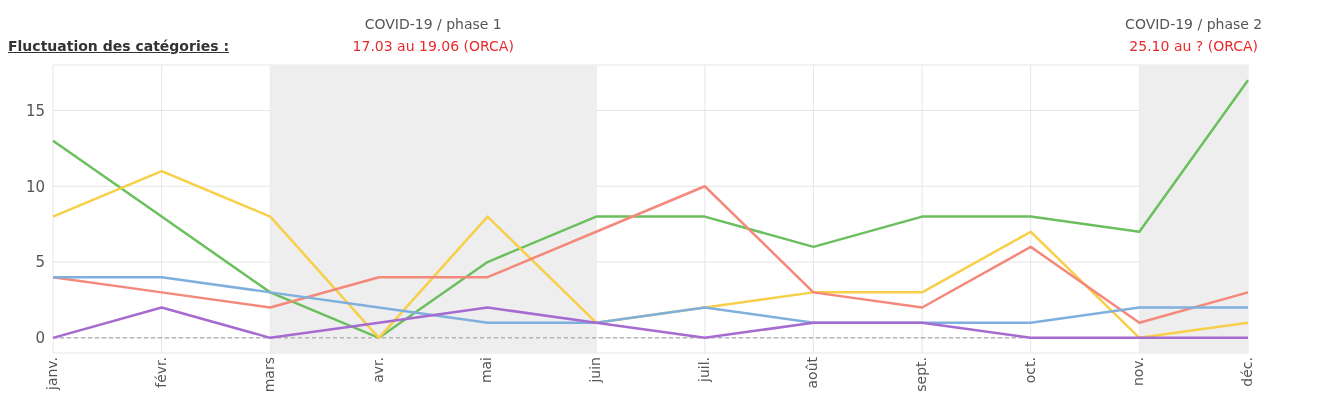 The image size is (1317, 403). I want to click on x-tick-label: mars, so click(269, 375).